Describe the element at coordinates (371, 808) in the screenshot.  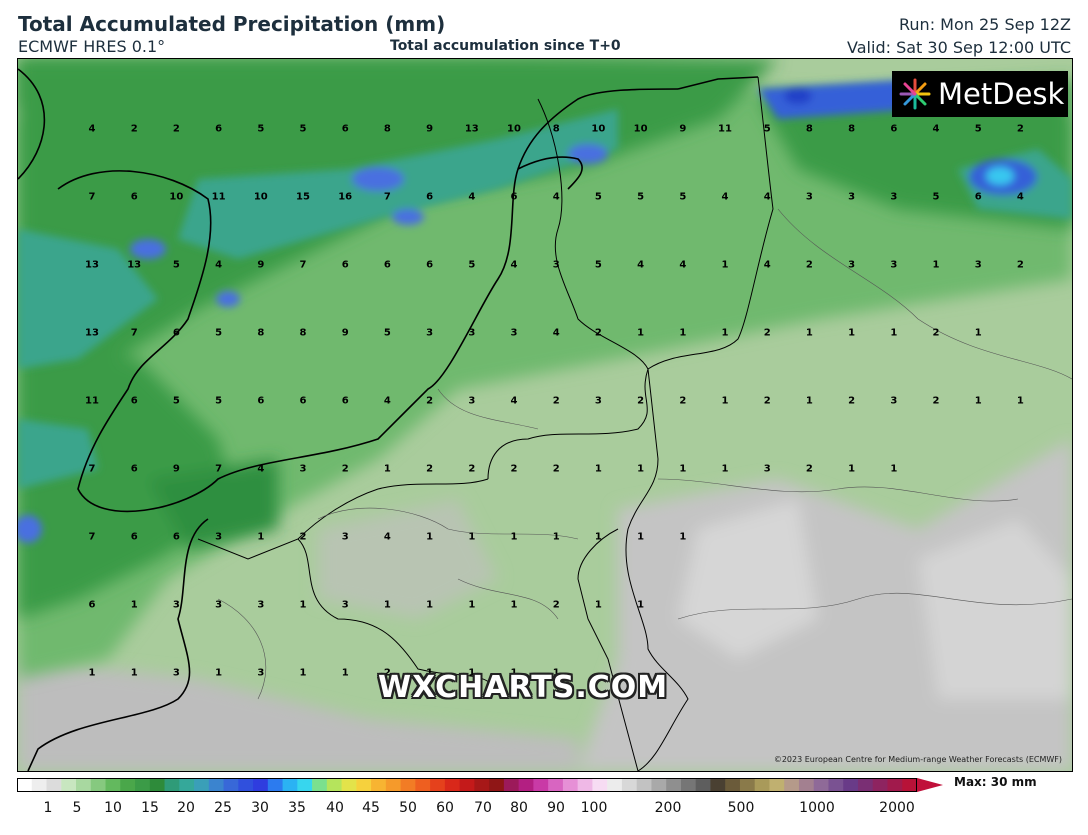
I see `colorbar-tick-label: 45` at that location.